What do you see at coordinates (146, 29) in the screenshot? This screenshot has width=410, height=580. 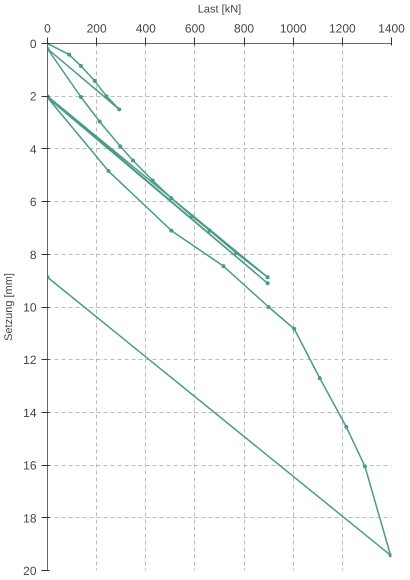 I see `x-tick-label: 400` at bounding box center [146, 29].